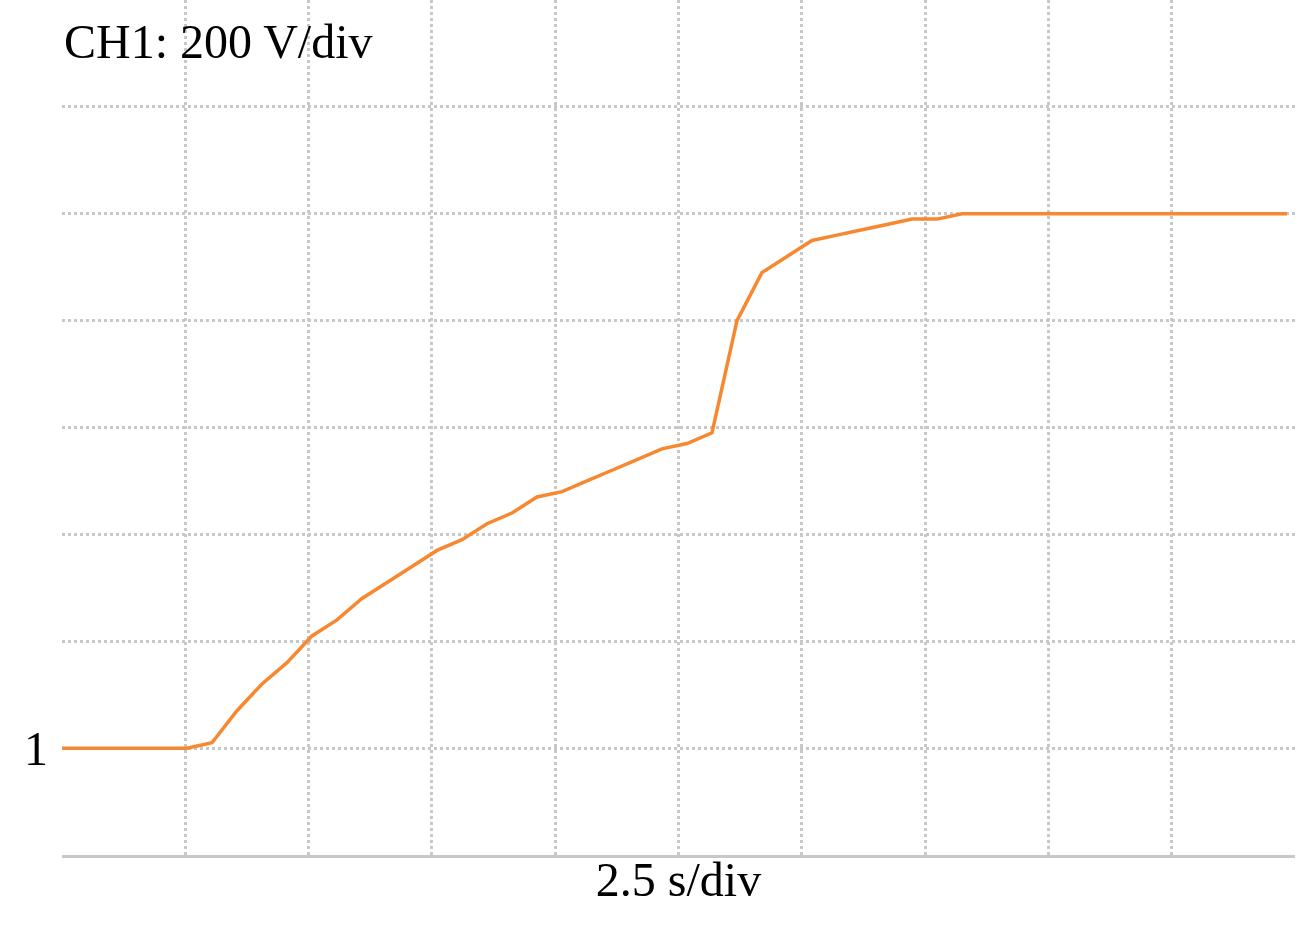 The width and height of the screenshot is (1299, 948). I want to click on text: 1, so click(36, 748).